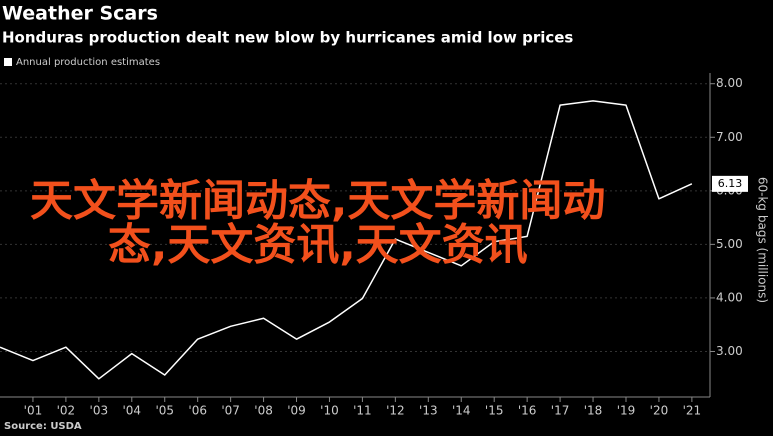  I want to click on x-tick-label: '09, so click(296, 411).